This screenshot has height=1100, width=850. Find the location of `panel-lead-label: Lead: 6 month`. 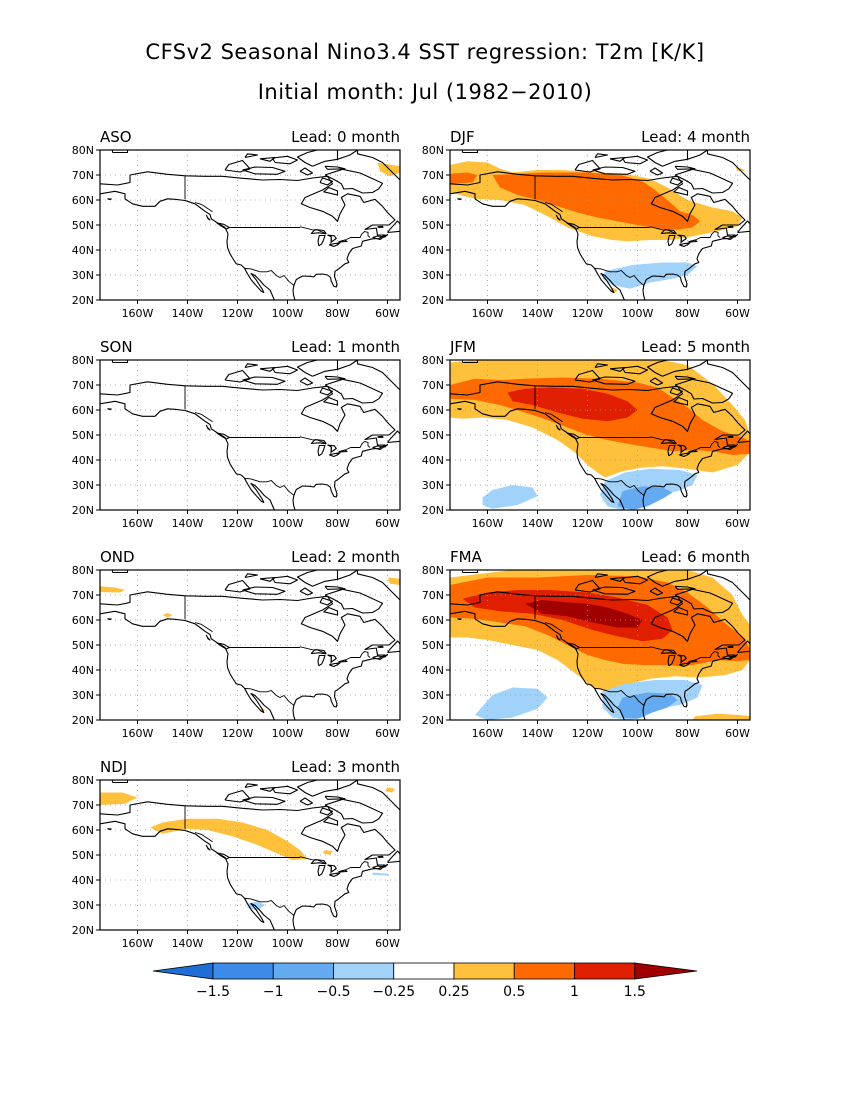

panel-lead-label: Lead: 6 month is located at coordinates (695, 557).